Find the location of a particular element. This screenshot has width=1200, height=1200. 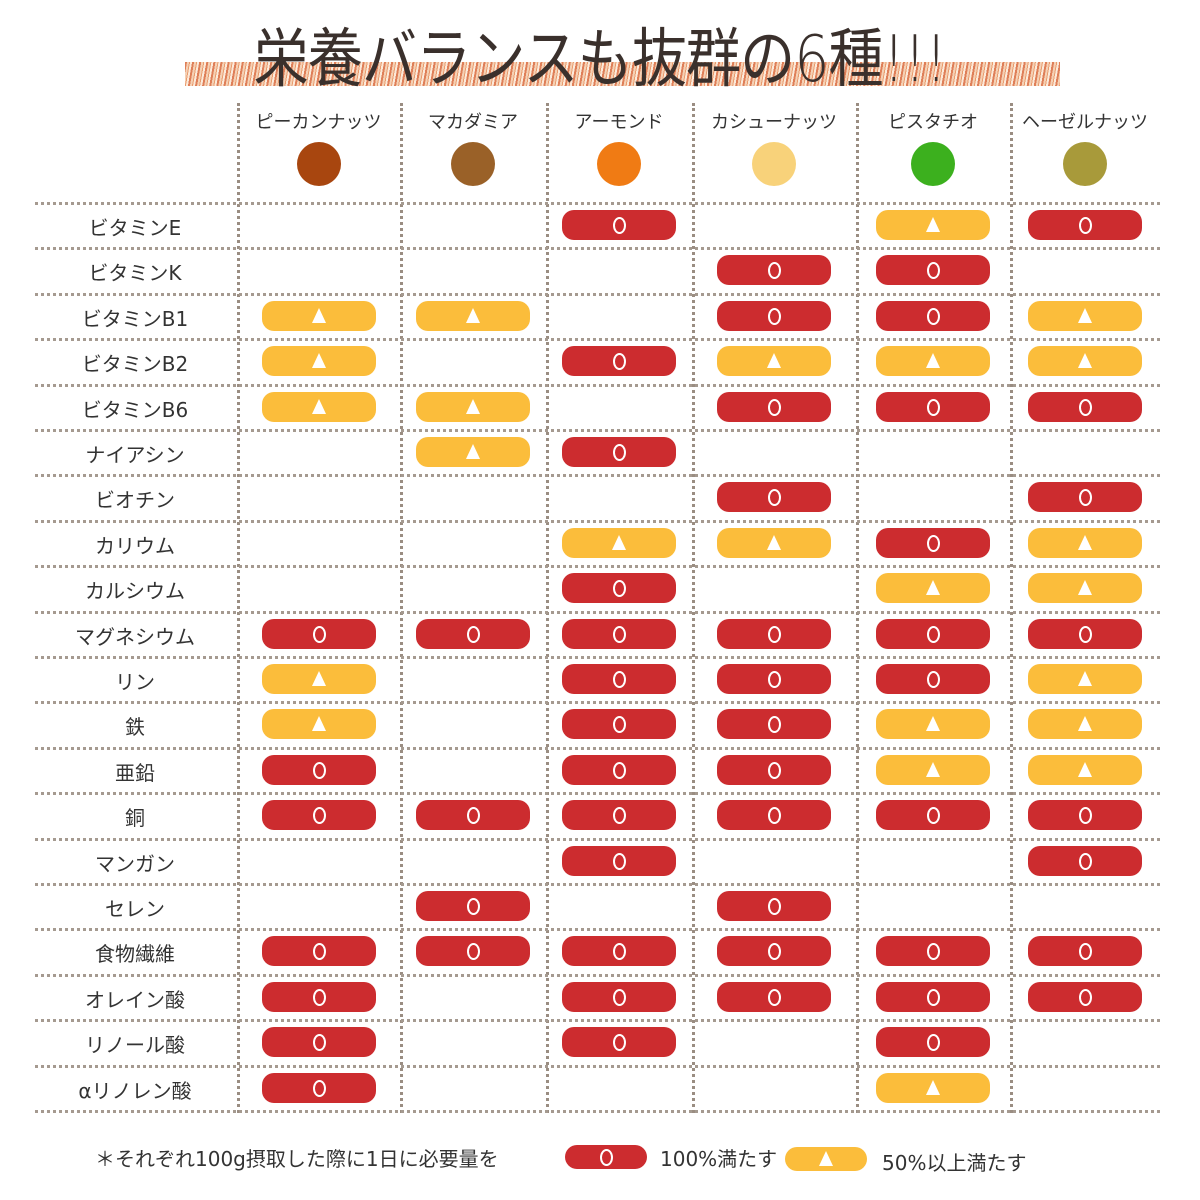

row-label: ナイアシン is located at coordinates (135, 455).